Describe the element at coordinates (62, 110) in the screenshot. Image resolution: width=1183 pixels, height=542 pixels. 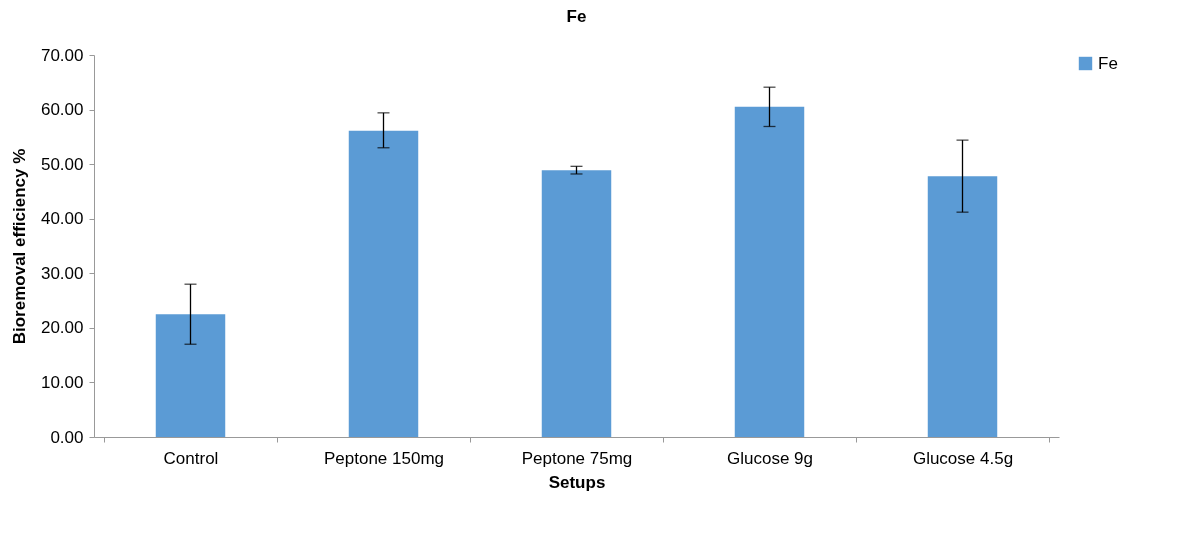
I see `y-tick-label: 60.00` at that location.